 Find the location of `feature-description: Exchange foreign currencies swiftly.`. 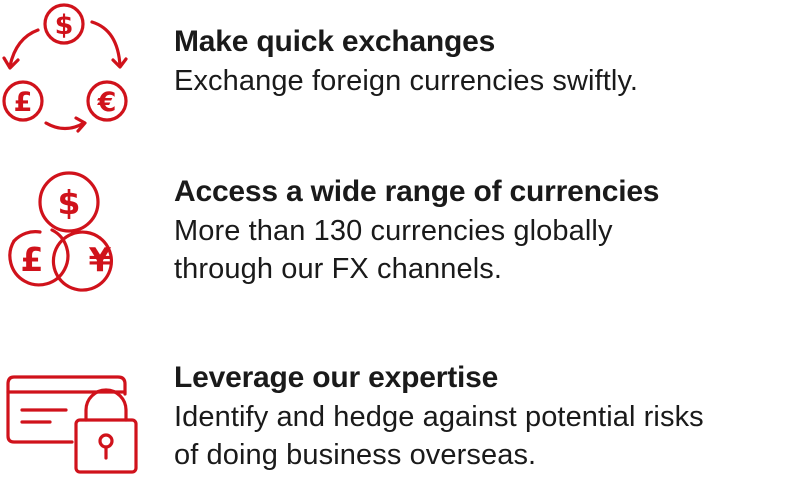

feature-description: Exchange foreign currencies swiftly. is located at coordinates (490, 81).